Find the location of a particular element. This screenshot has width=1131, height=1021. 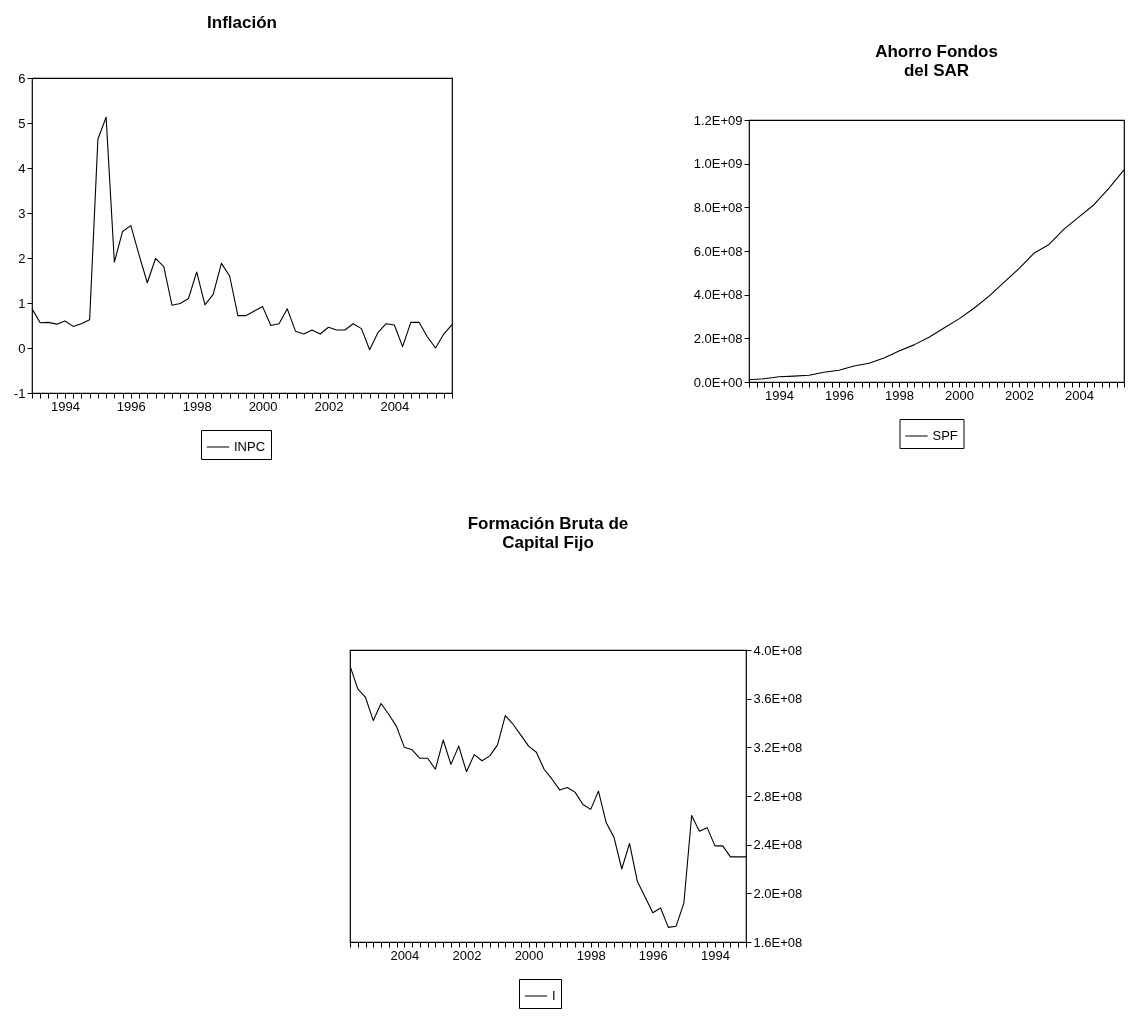

legend-label: INPC is located at coordinates (250, 446).